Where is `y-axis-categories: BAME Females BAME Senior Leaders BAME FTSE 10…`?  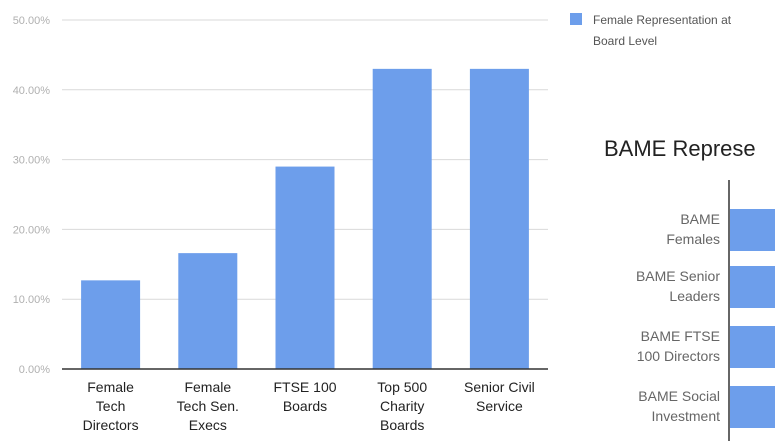
y-axis-categories: BAME Females BAME Senior Leaders BAME FTSE 10… is located at coordinates (678, 317).